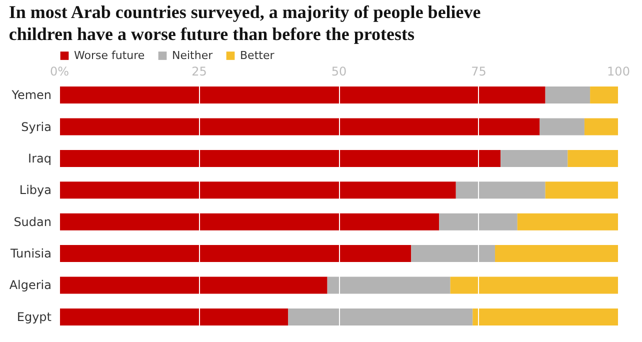  Describe the element at coordinates (33, 221) in the screenshot. I see `y-tick-label: Sudan` at that location.